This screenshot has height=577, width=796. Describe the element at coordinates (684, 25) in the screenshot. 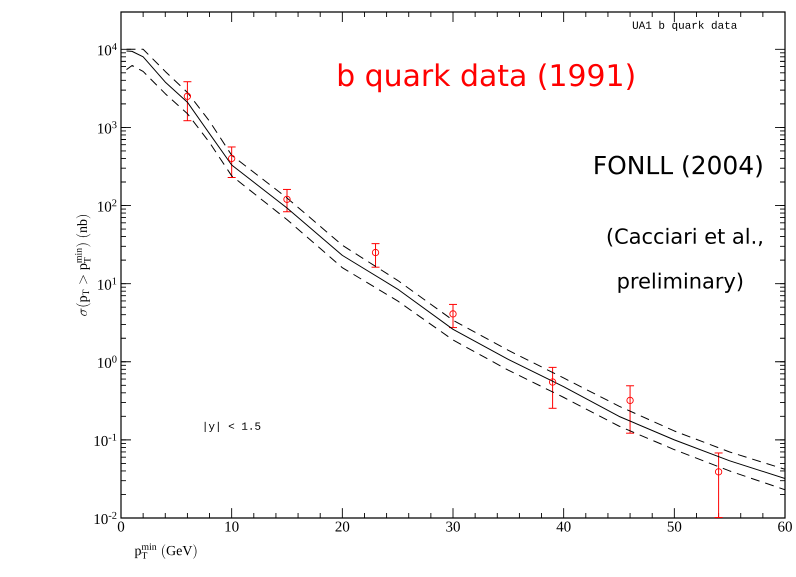

I see `annotation: UA1 b quark data` at that location.